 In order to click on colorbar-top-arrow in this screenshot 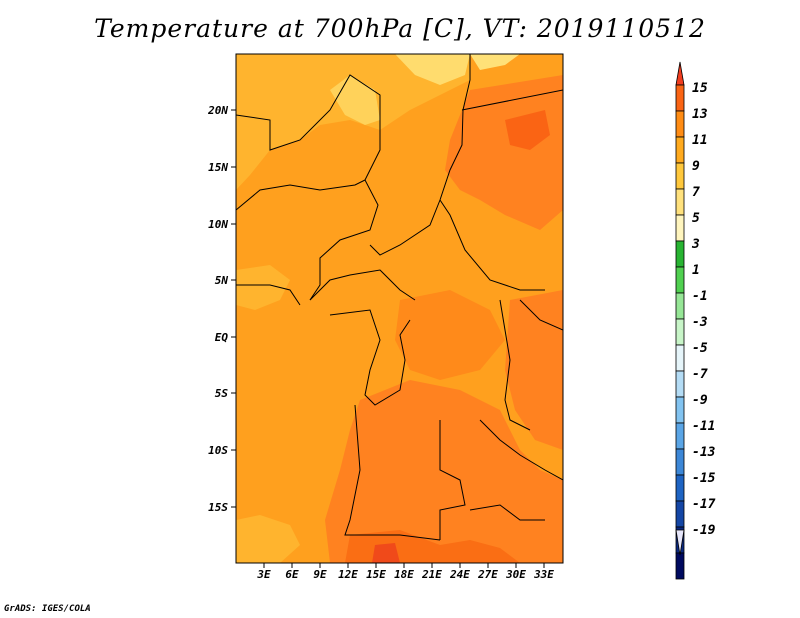, I will do `click(680, 73)`.